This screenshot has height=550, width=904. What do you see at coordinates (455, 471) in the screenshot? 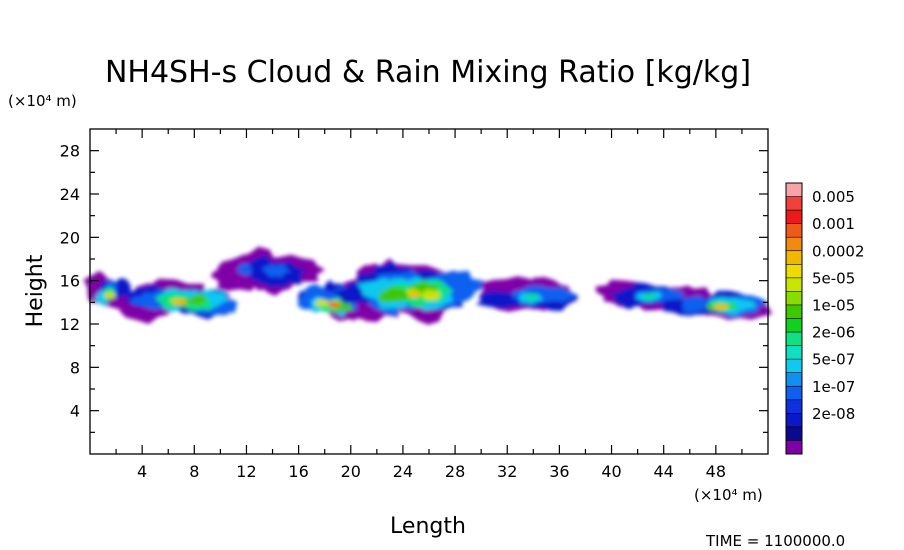
I see `x-tick-label: 28` at bounding box center [455, 471].